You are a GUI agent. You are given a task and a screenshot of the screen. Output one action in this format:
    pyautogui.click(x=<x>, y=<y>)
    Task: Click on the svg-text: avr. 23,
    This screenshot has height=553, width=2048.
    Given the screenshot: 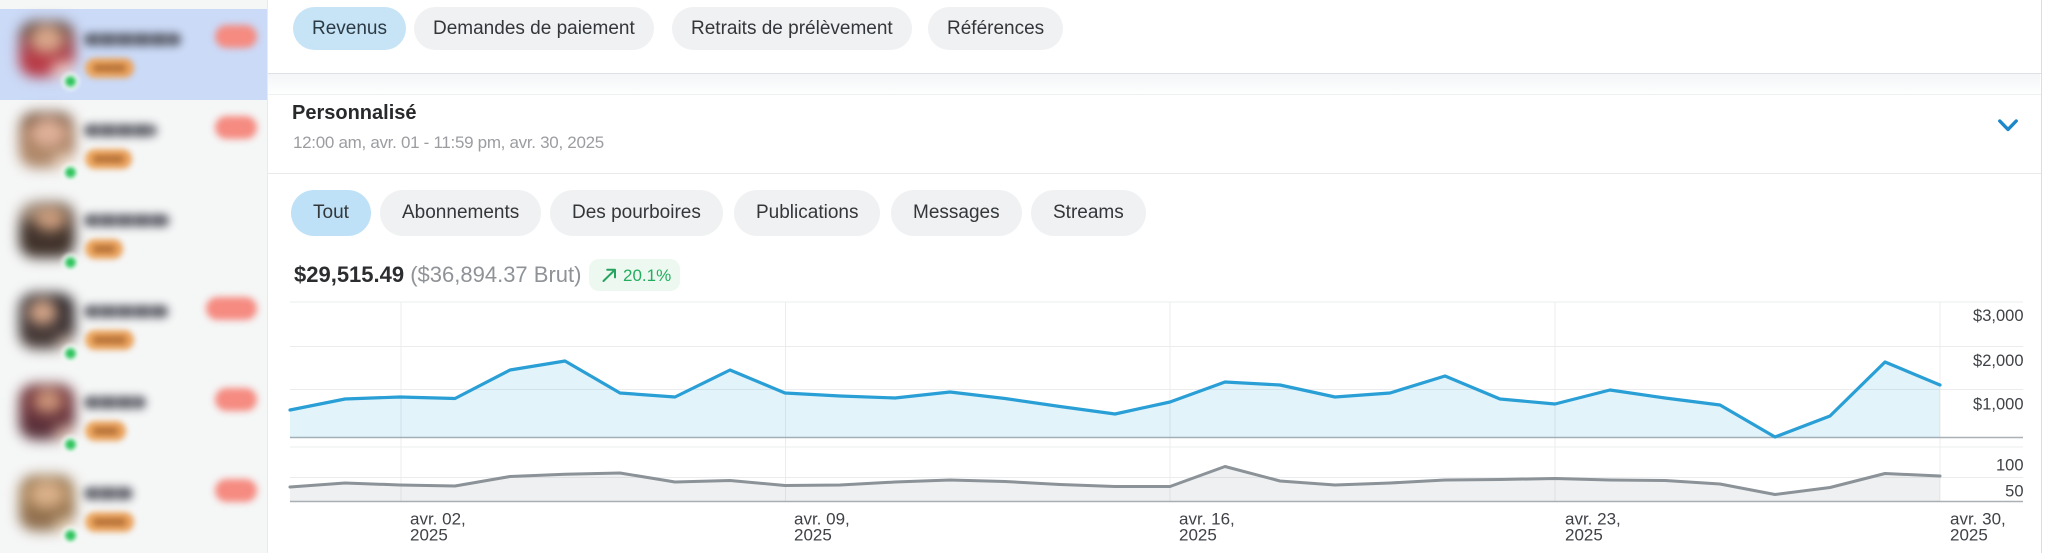 What is the action you would take?
    pyautogui.click(x=1593, y=519)
    